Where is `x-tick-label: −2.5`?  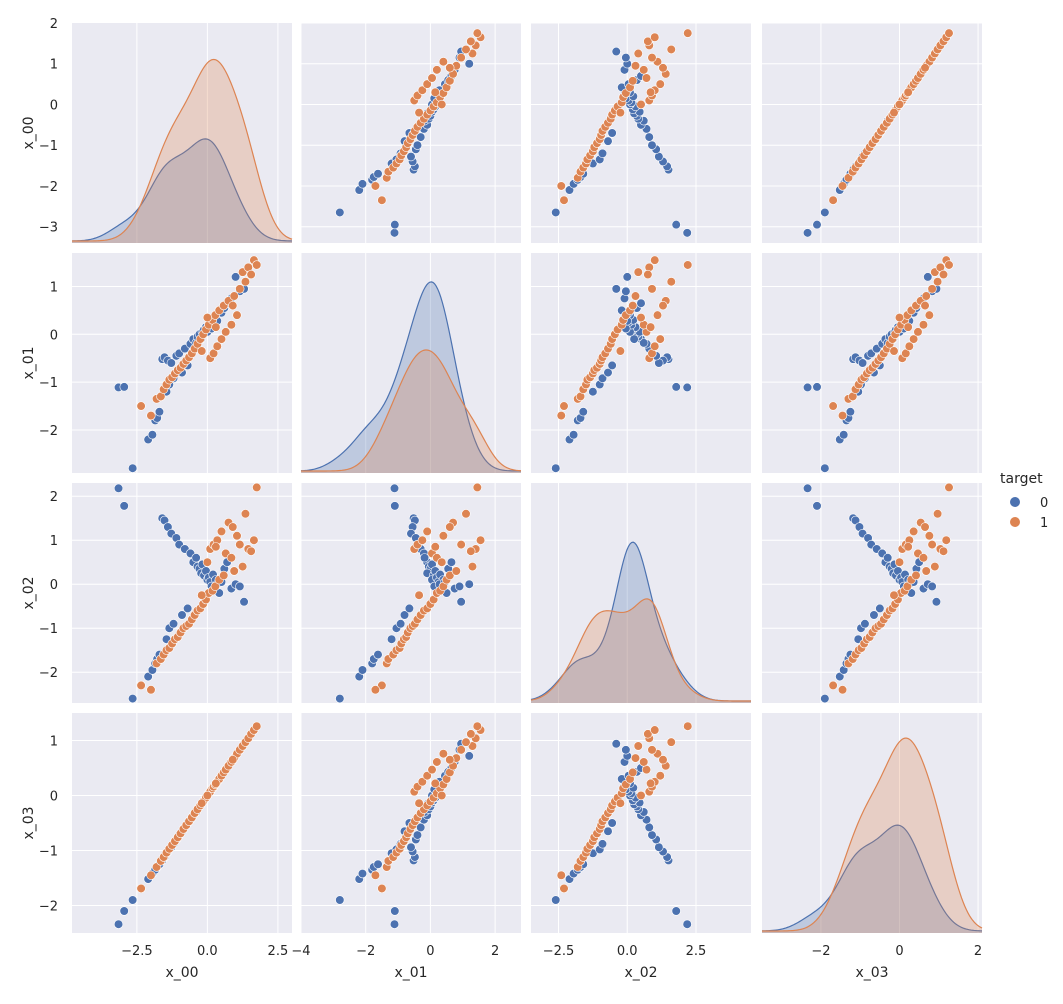 x-tick-label: −2.5 is located at coordinates (137, 951).